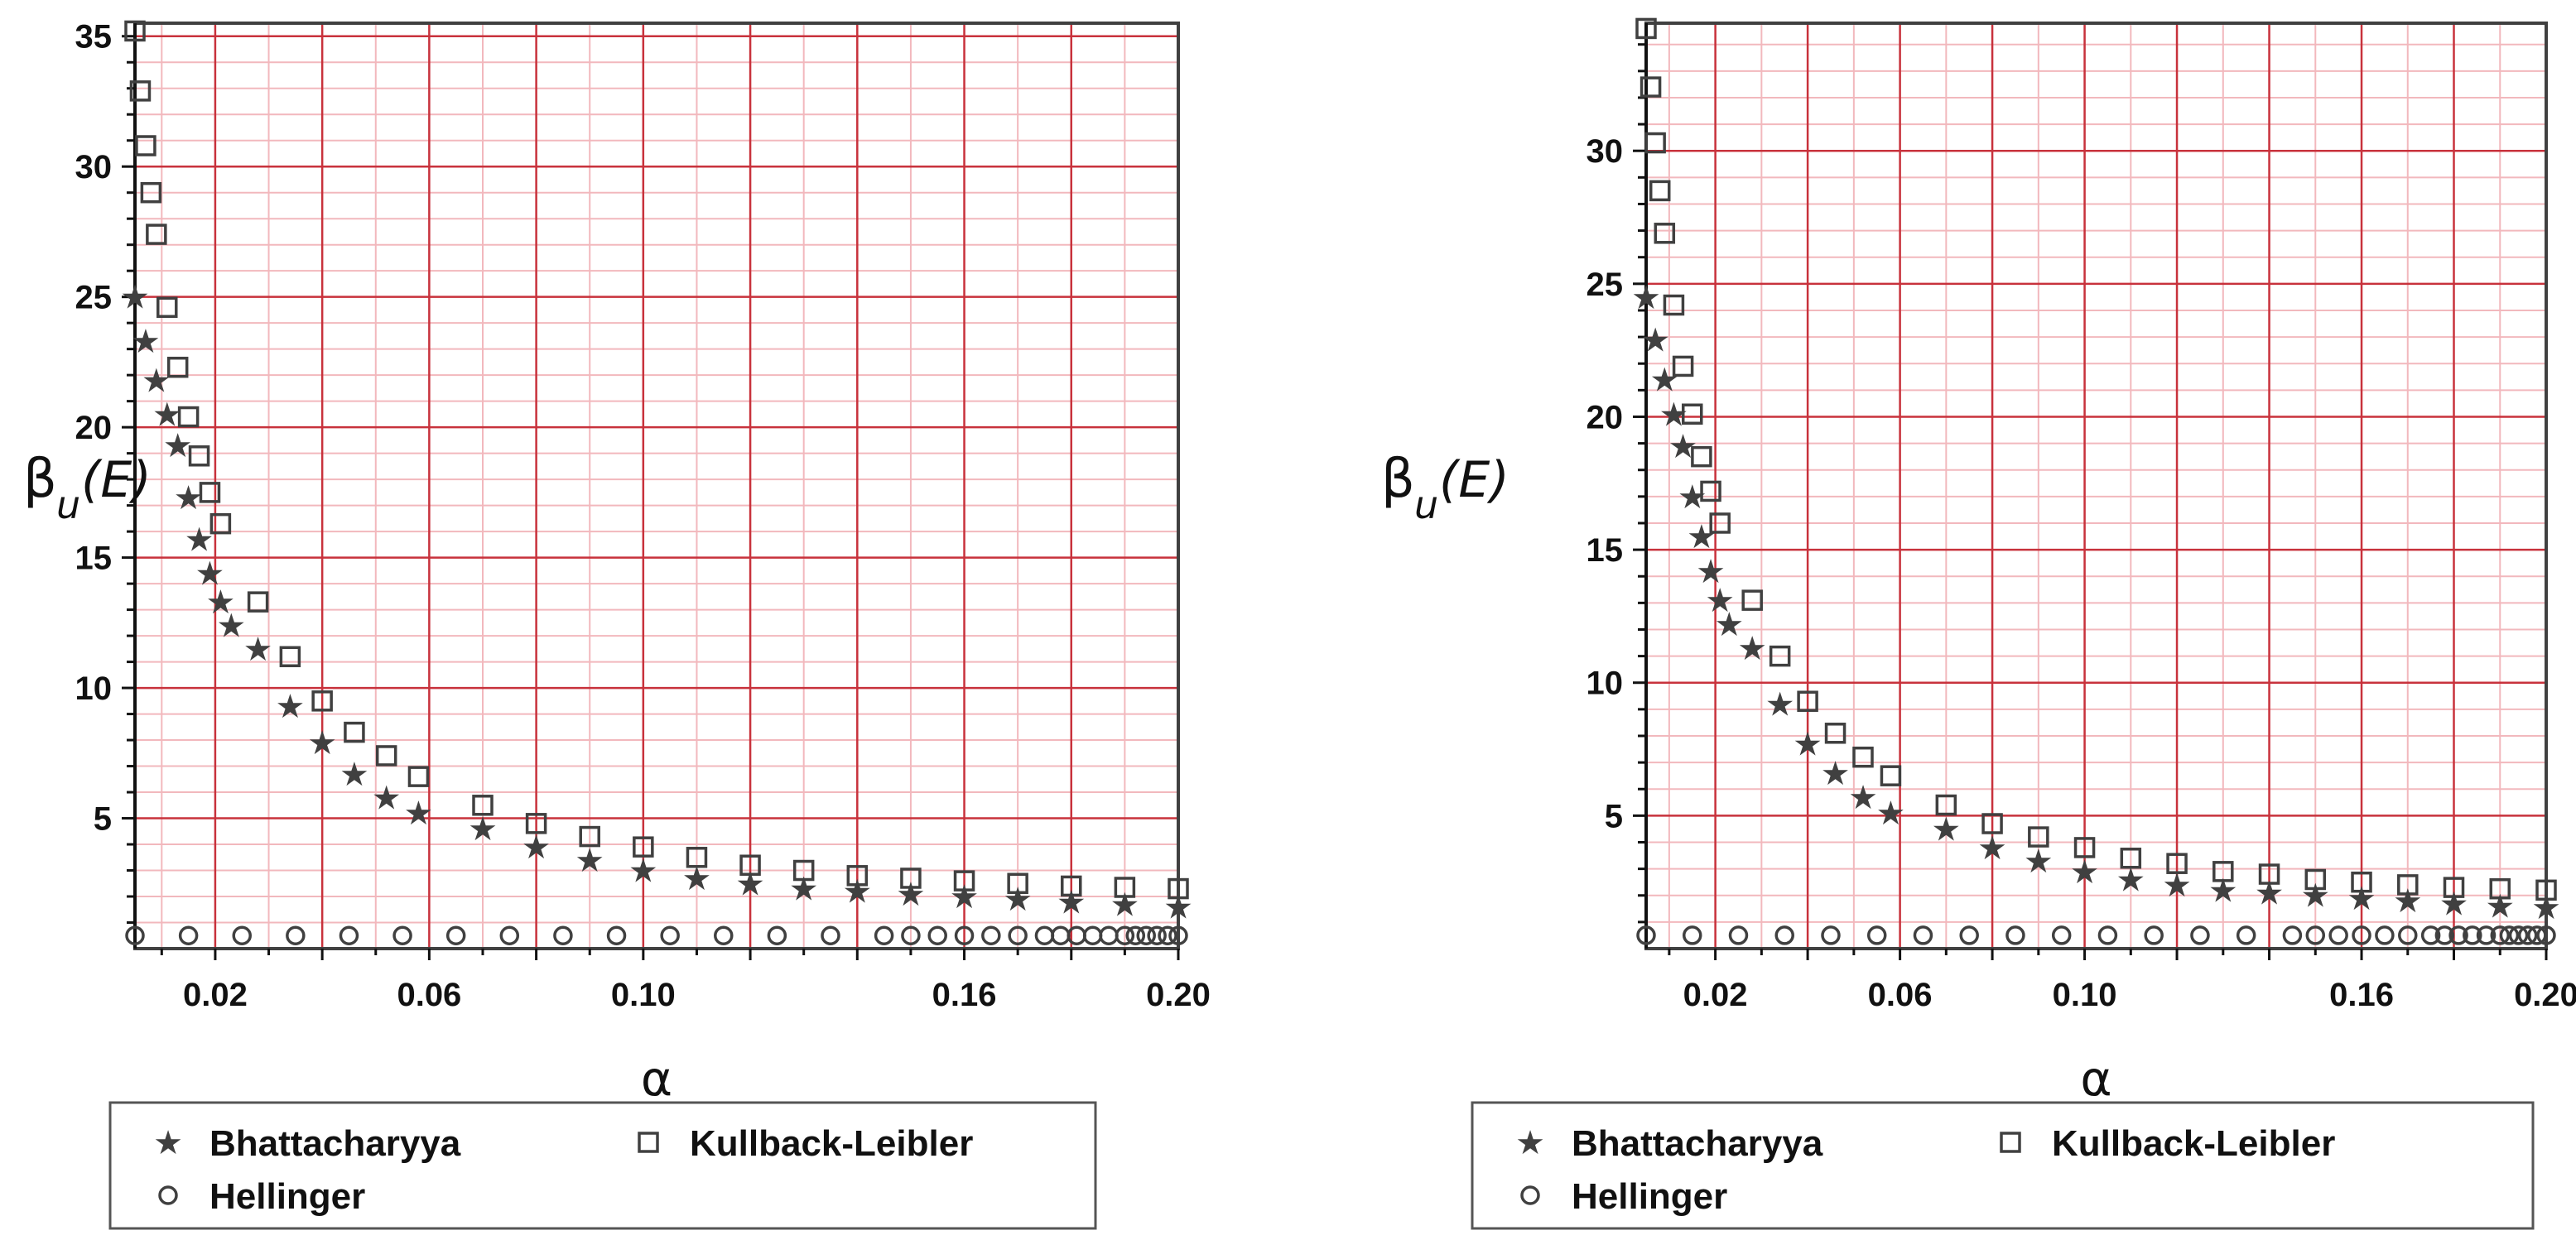 This screenshot has width=2576, height=1240. I want to click on x-axis-title: α, so click(2095, 1078).